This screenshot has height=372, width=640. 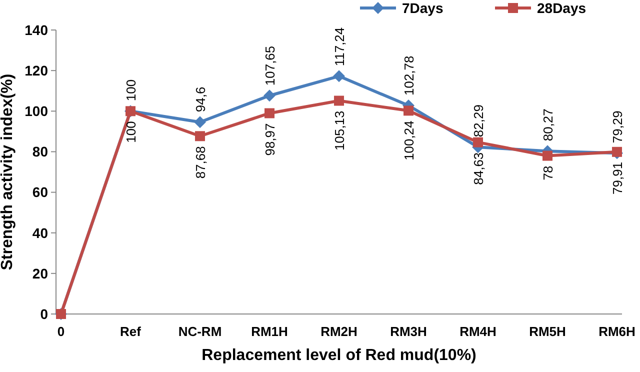 What do you see at coordinates (131, 331) in the screenshot?
I see `x-tick-label: Ref` at bounding box center [131, 331].